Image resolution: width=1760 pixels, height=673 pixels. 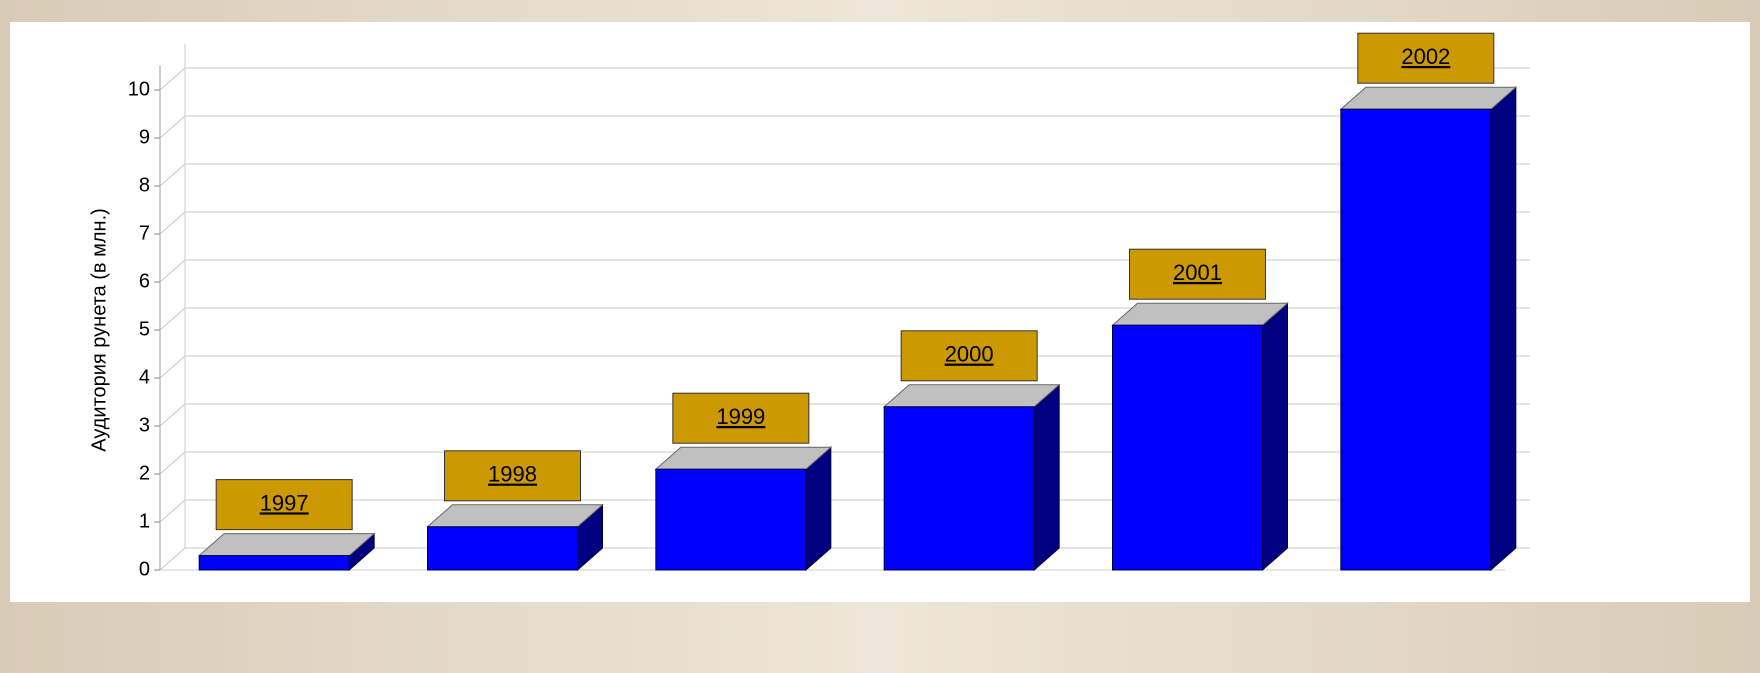 What do you see at coordinates (144, 185) in the screenshot?
I see `y-tick-label: 8` at bounding box center [144, 185].